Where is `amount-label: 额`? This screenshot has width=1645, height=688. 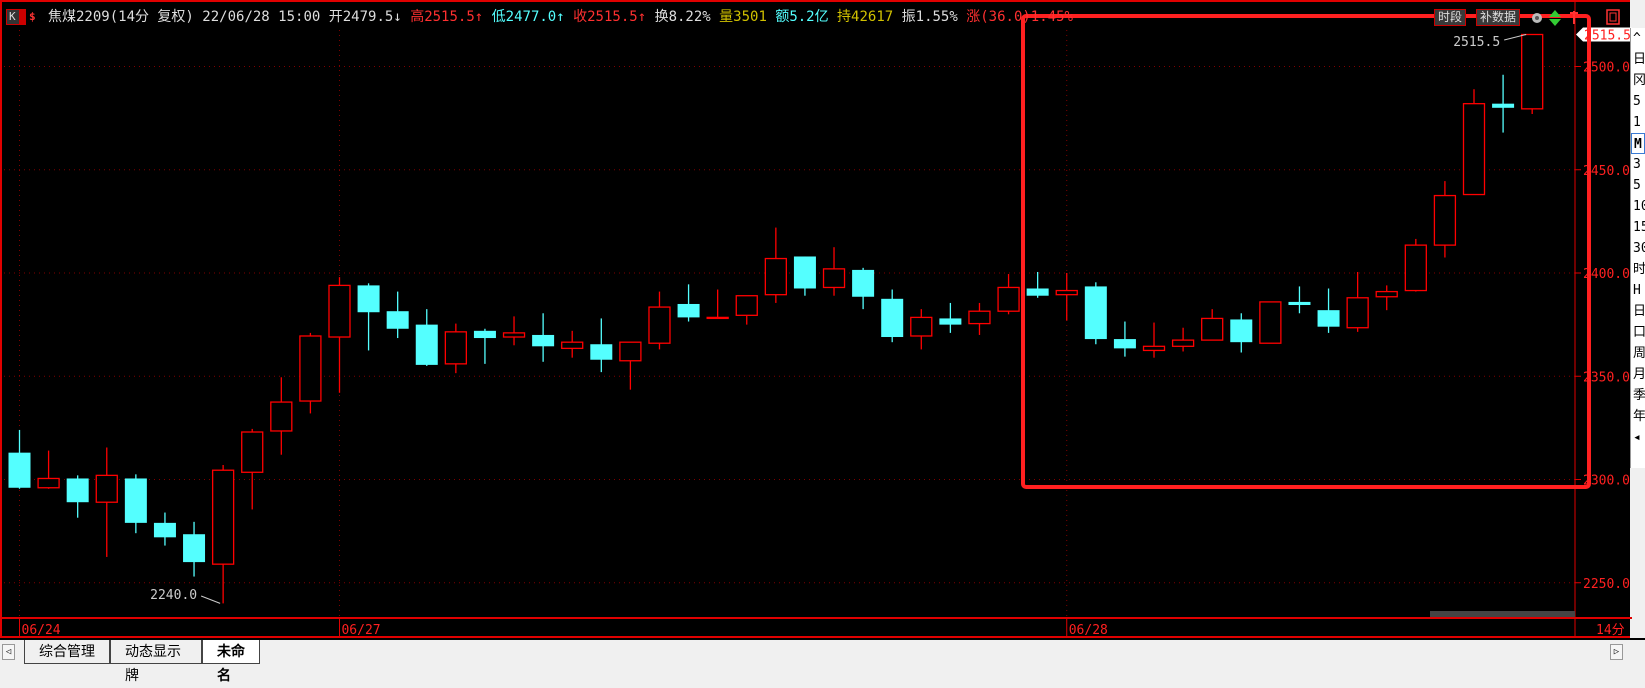
amount-label: 额 is located at coordinates (782, 17).